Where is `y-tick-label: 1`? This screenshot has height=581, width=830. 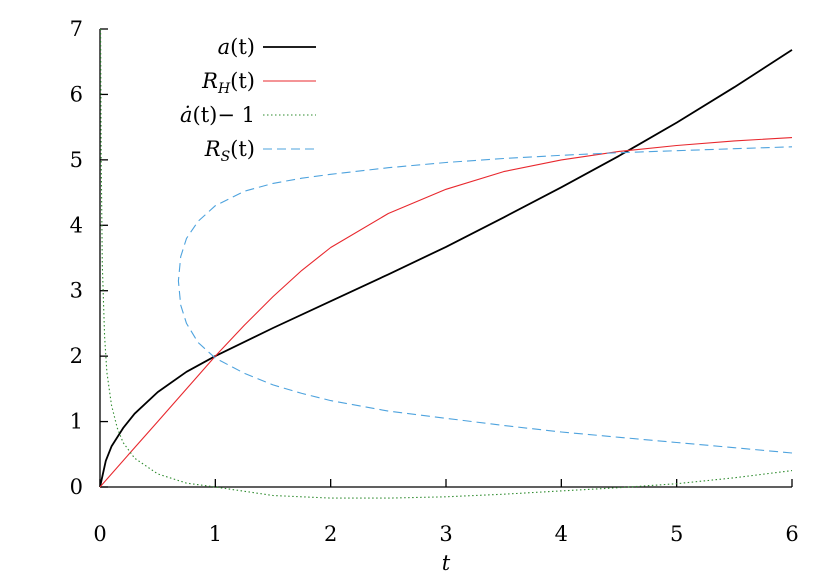
y-tick-label: 1 is located at coordinates (76, 422).